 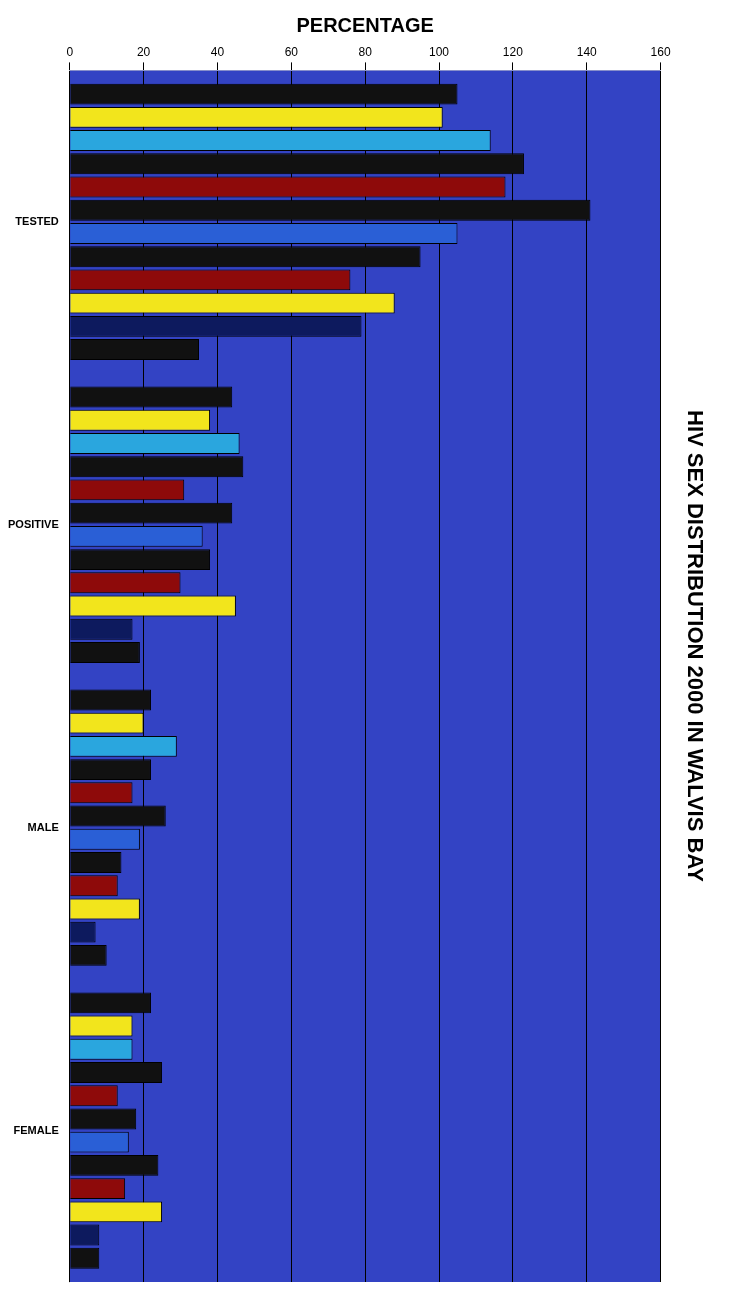 What do you see at coordinates (43, 826) in the screenshot?
I see `y-tick-label: MALE` at bounding box center [43, 826].